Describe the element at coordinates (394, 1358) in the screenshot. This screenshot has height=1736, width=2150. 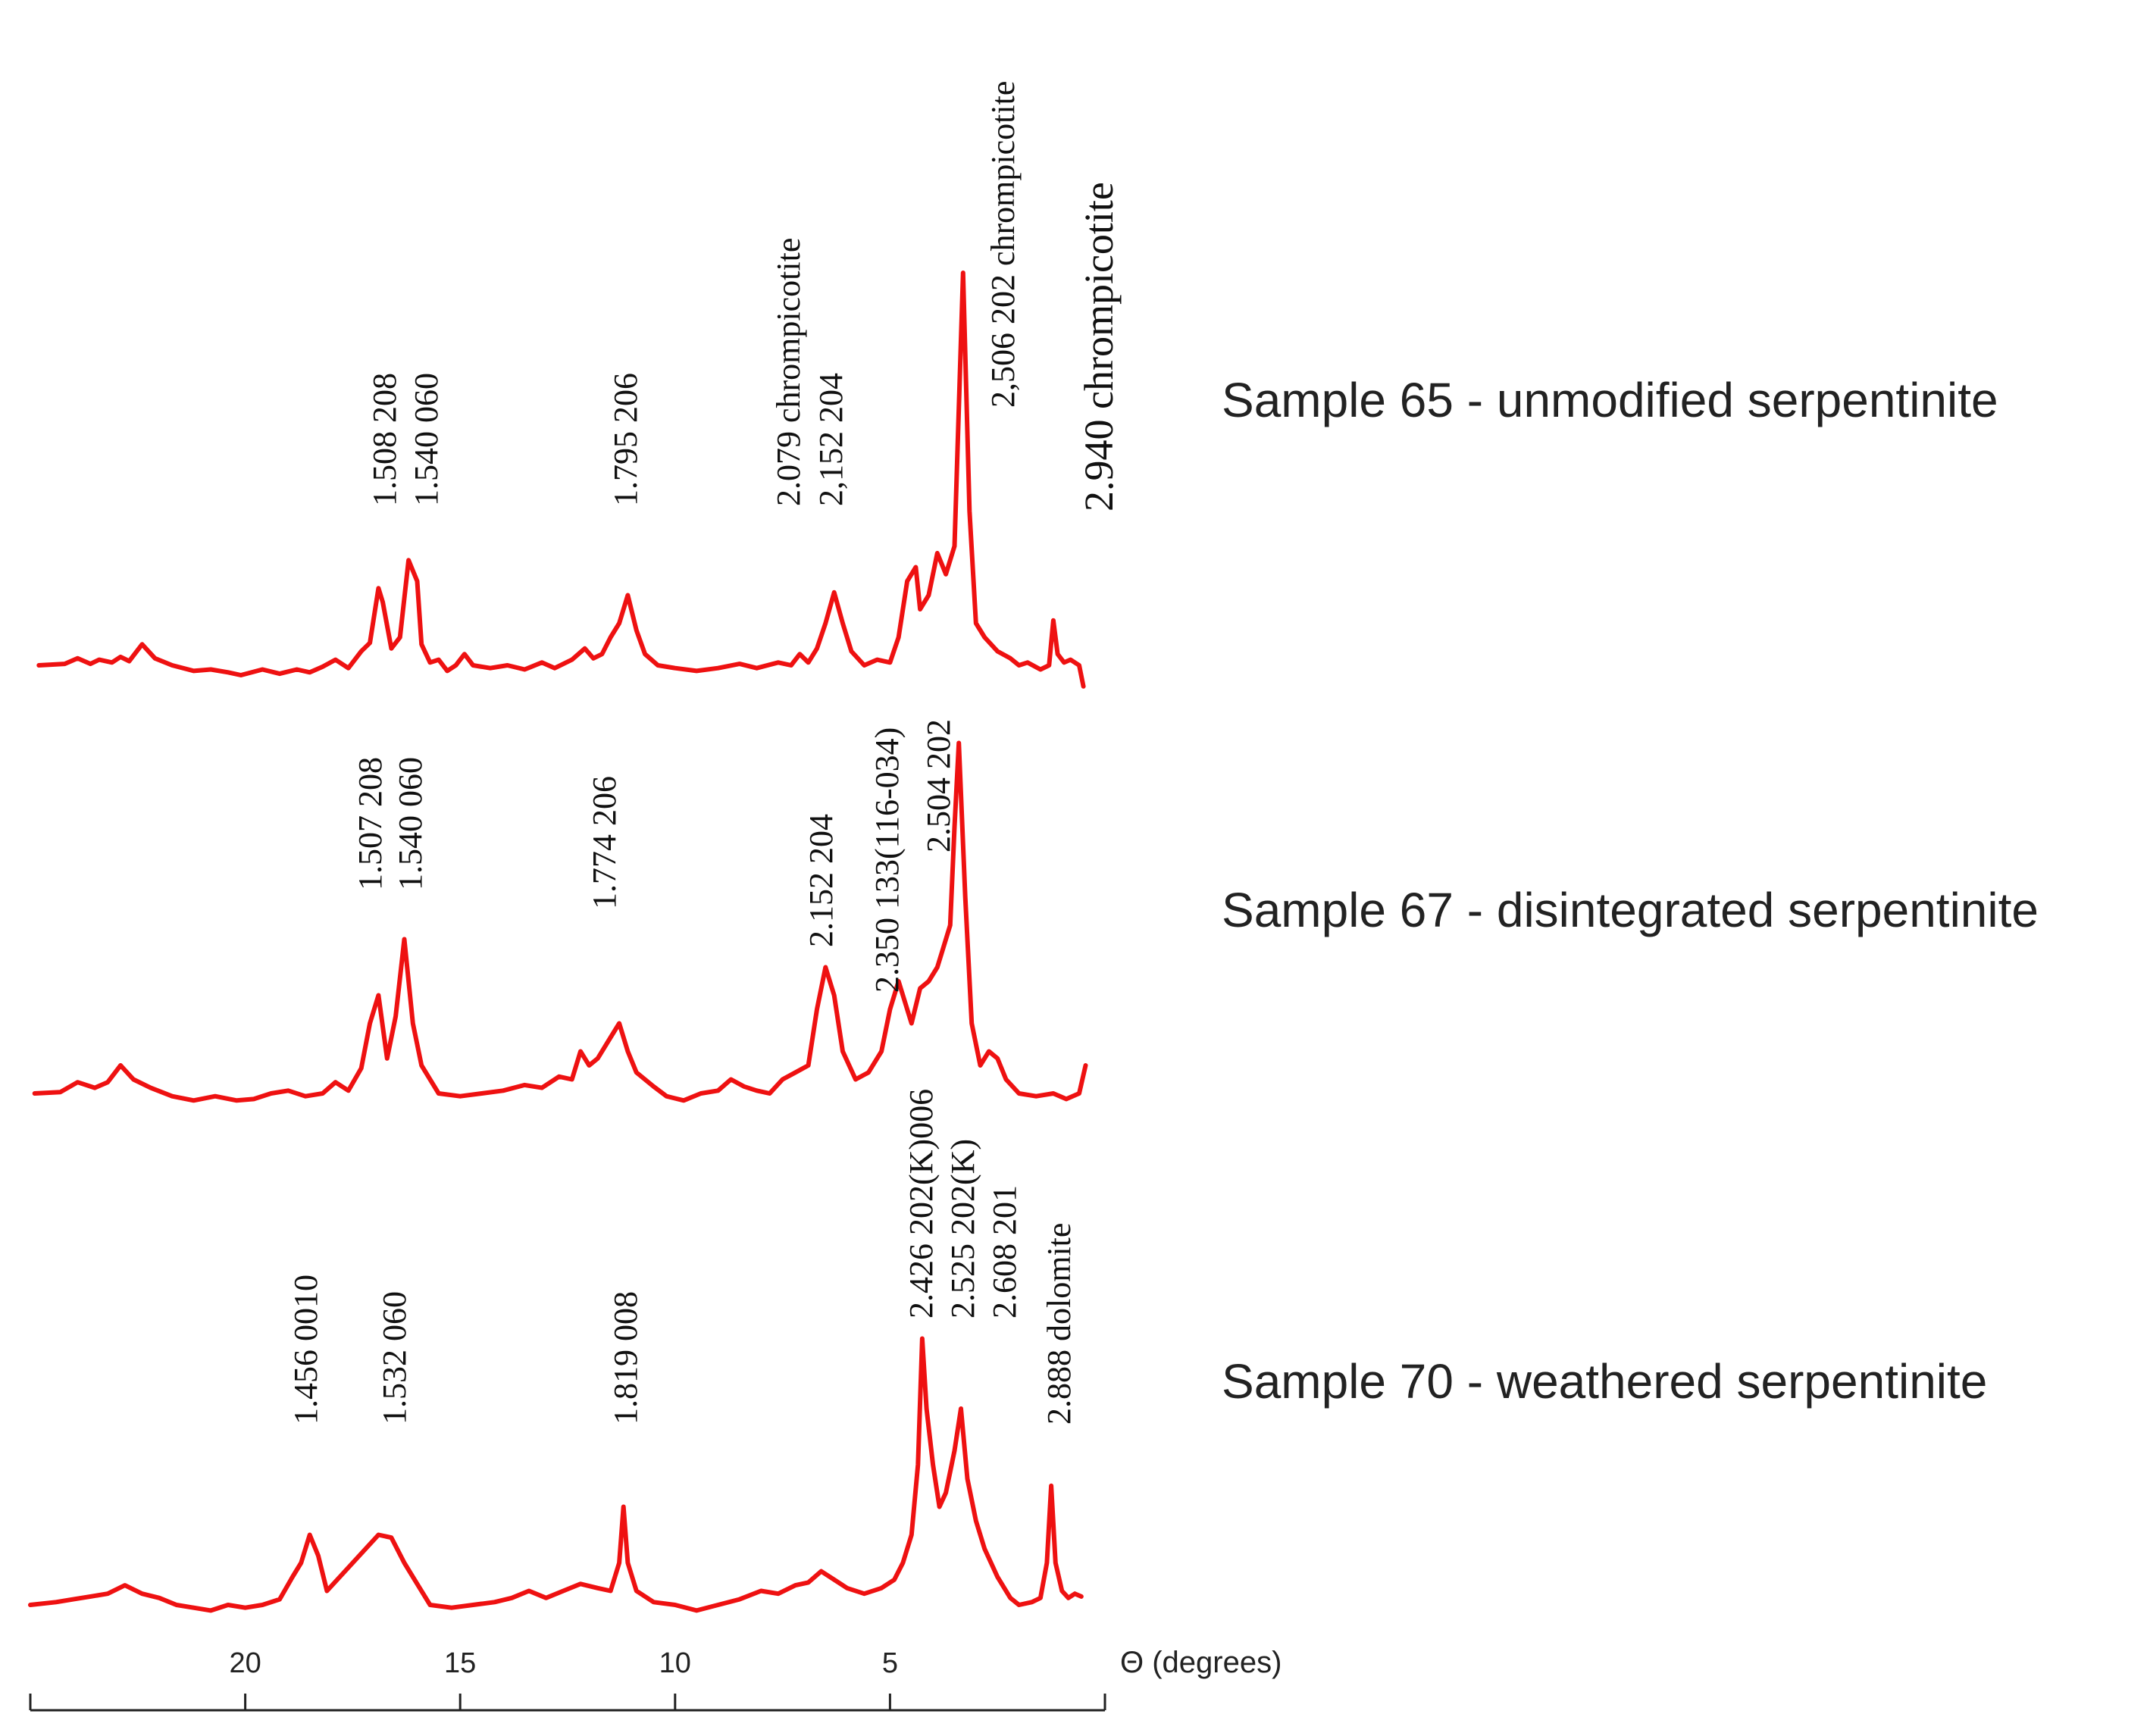
I see `annotation-70-1532-060: 1.532 060` at that location.